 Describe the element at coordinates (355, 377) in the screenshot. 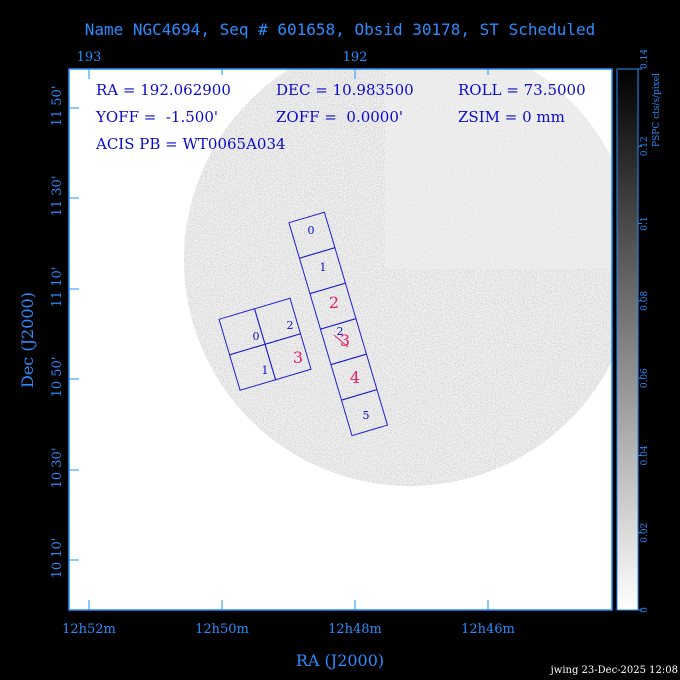

I see `region-label: 4` at that location.